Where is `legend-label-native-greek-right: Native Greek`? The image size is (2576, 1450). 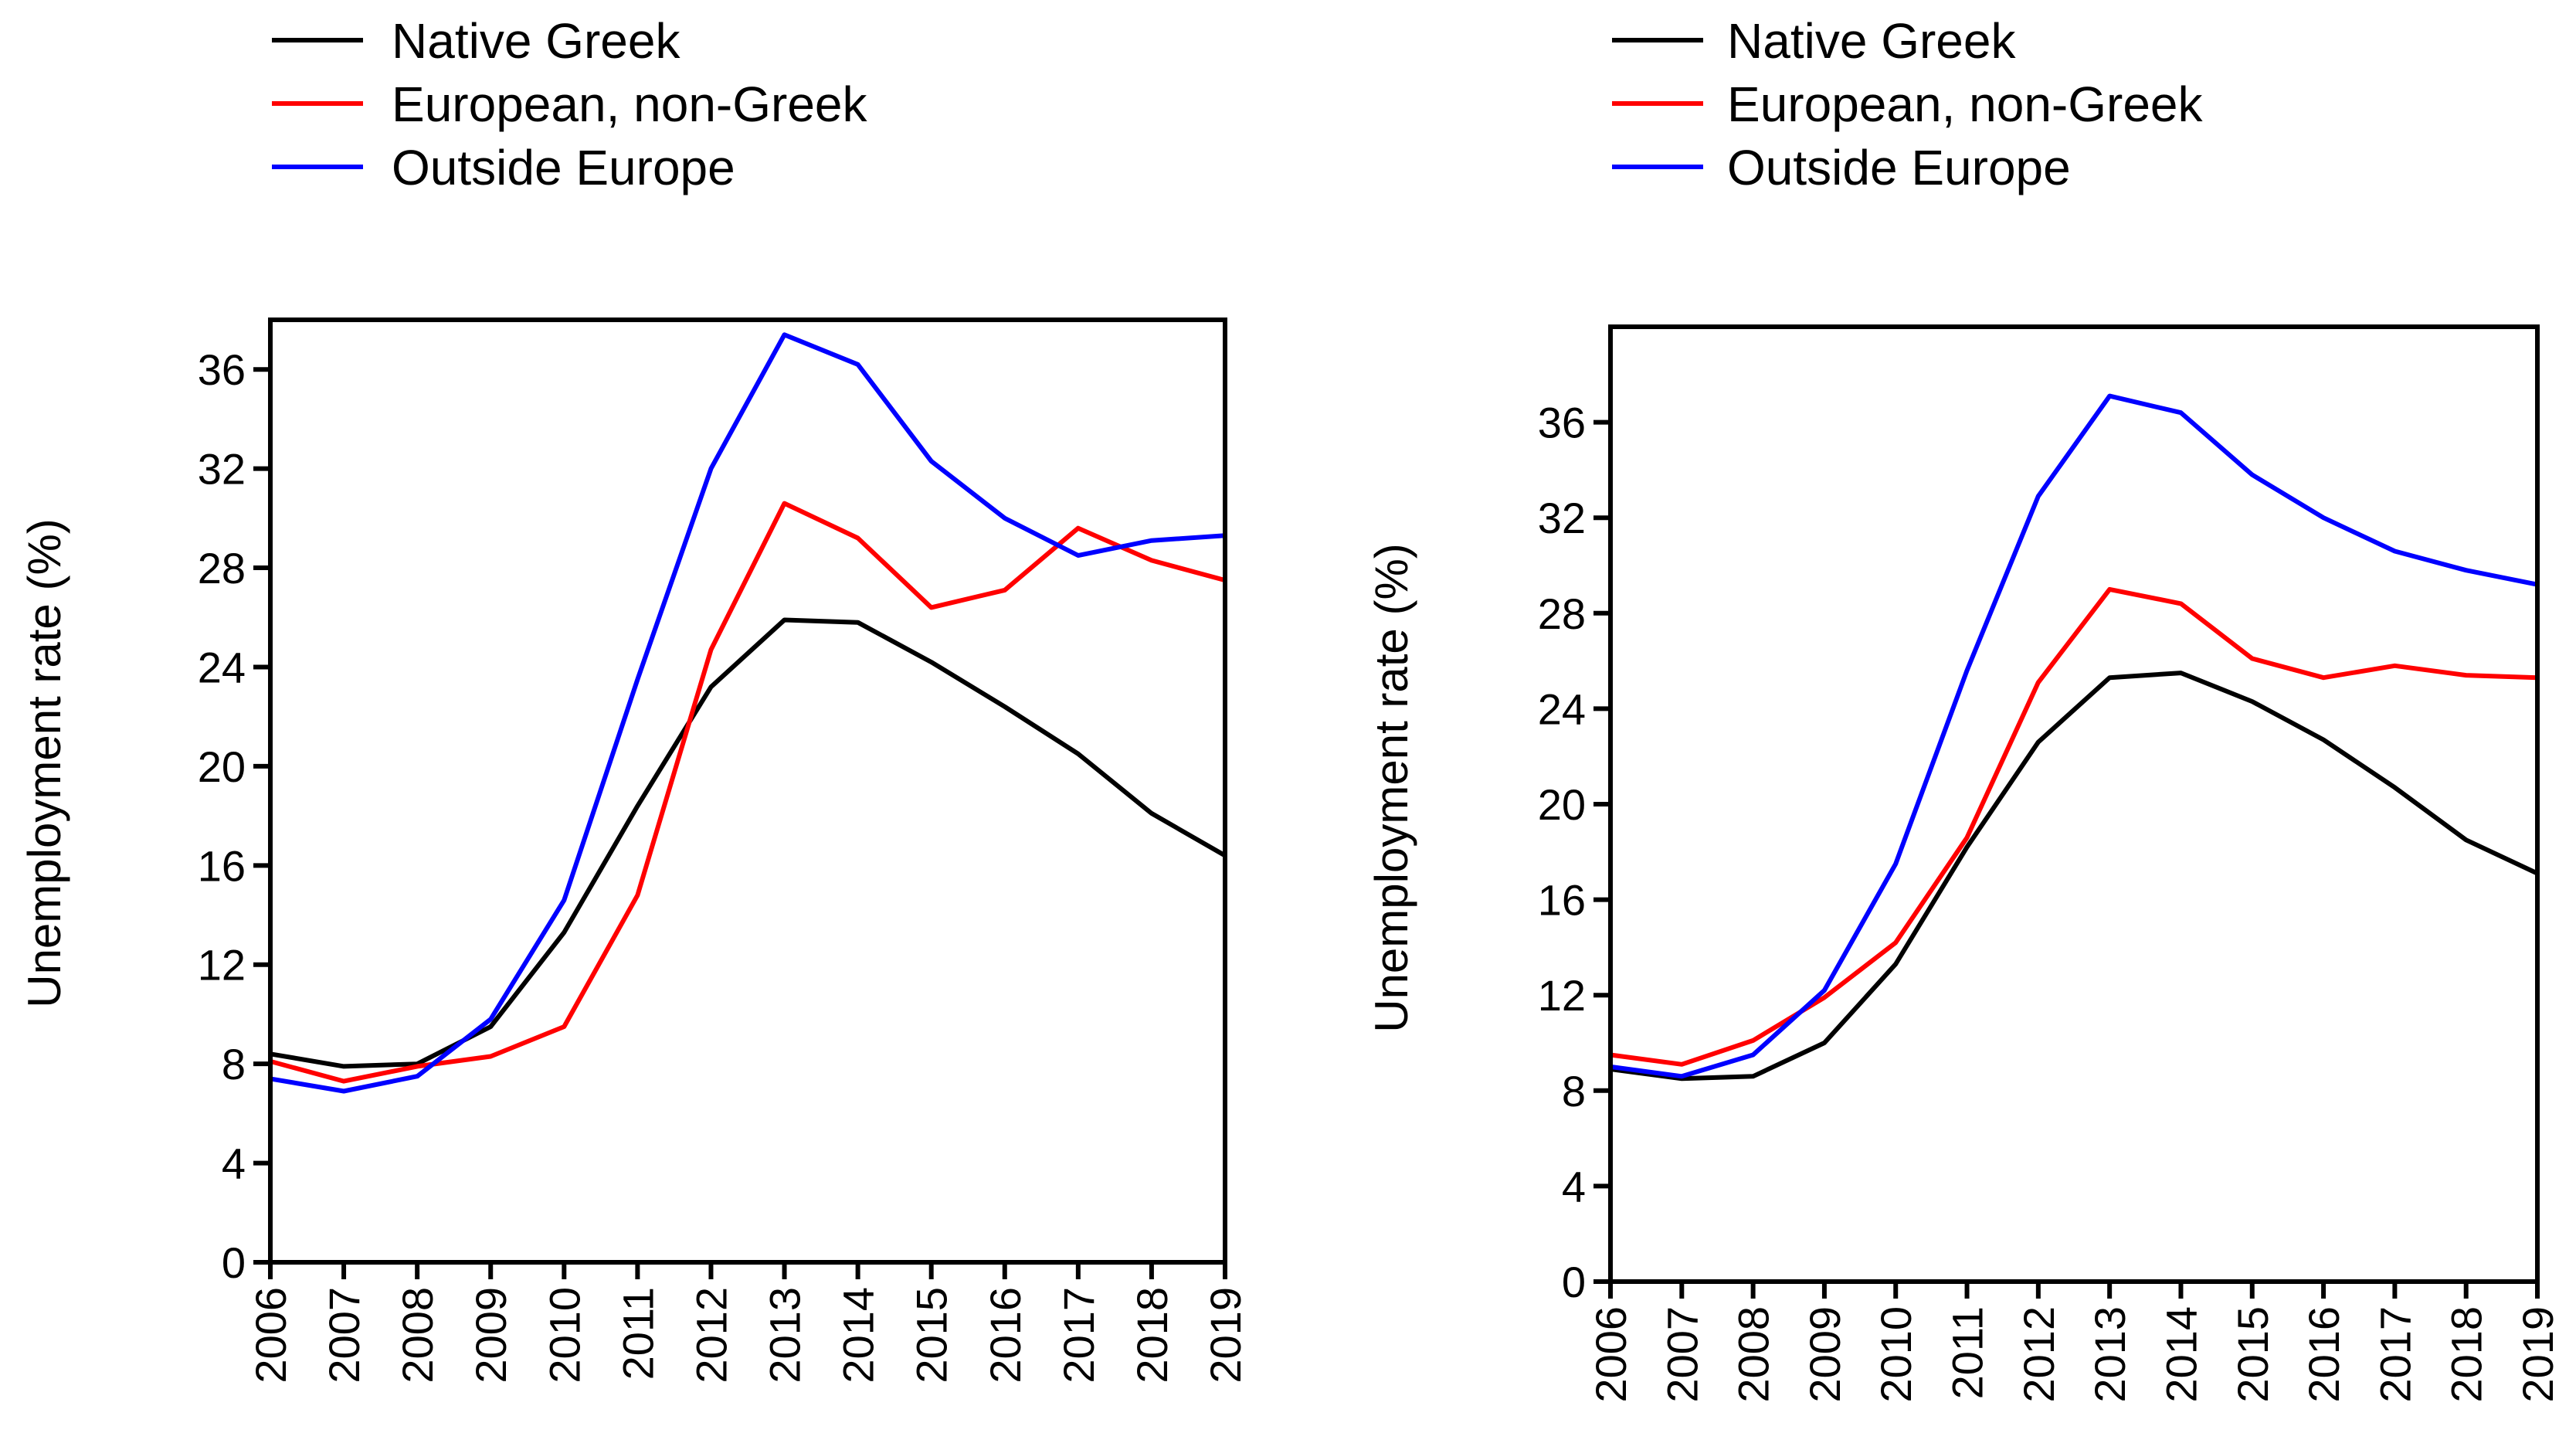
legend-label-native-greek-right: Native Greek is located at coordinates (1872, 41).